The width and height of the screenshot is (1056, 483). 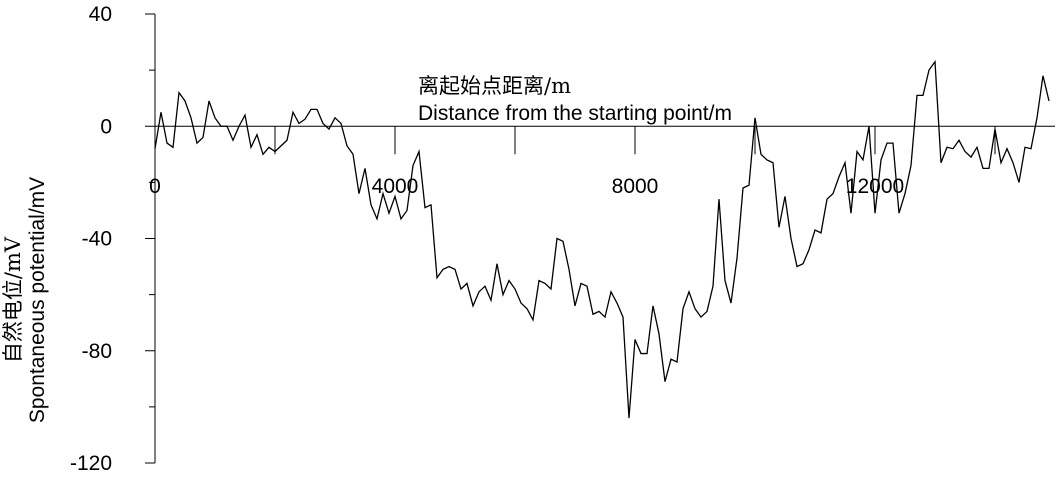 What do you see at coordinates (494, 86) in the screenshot?
I see `x-axis-title-cn: 离起始点距离/m` at bounding box center [494, 86].